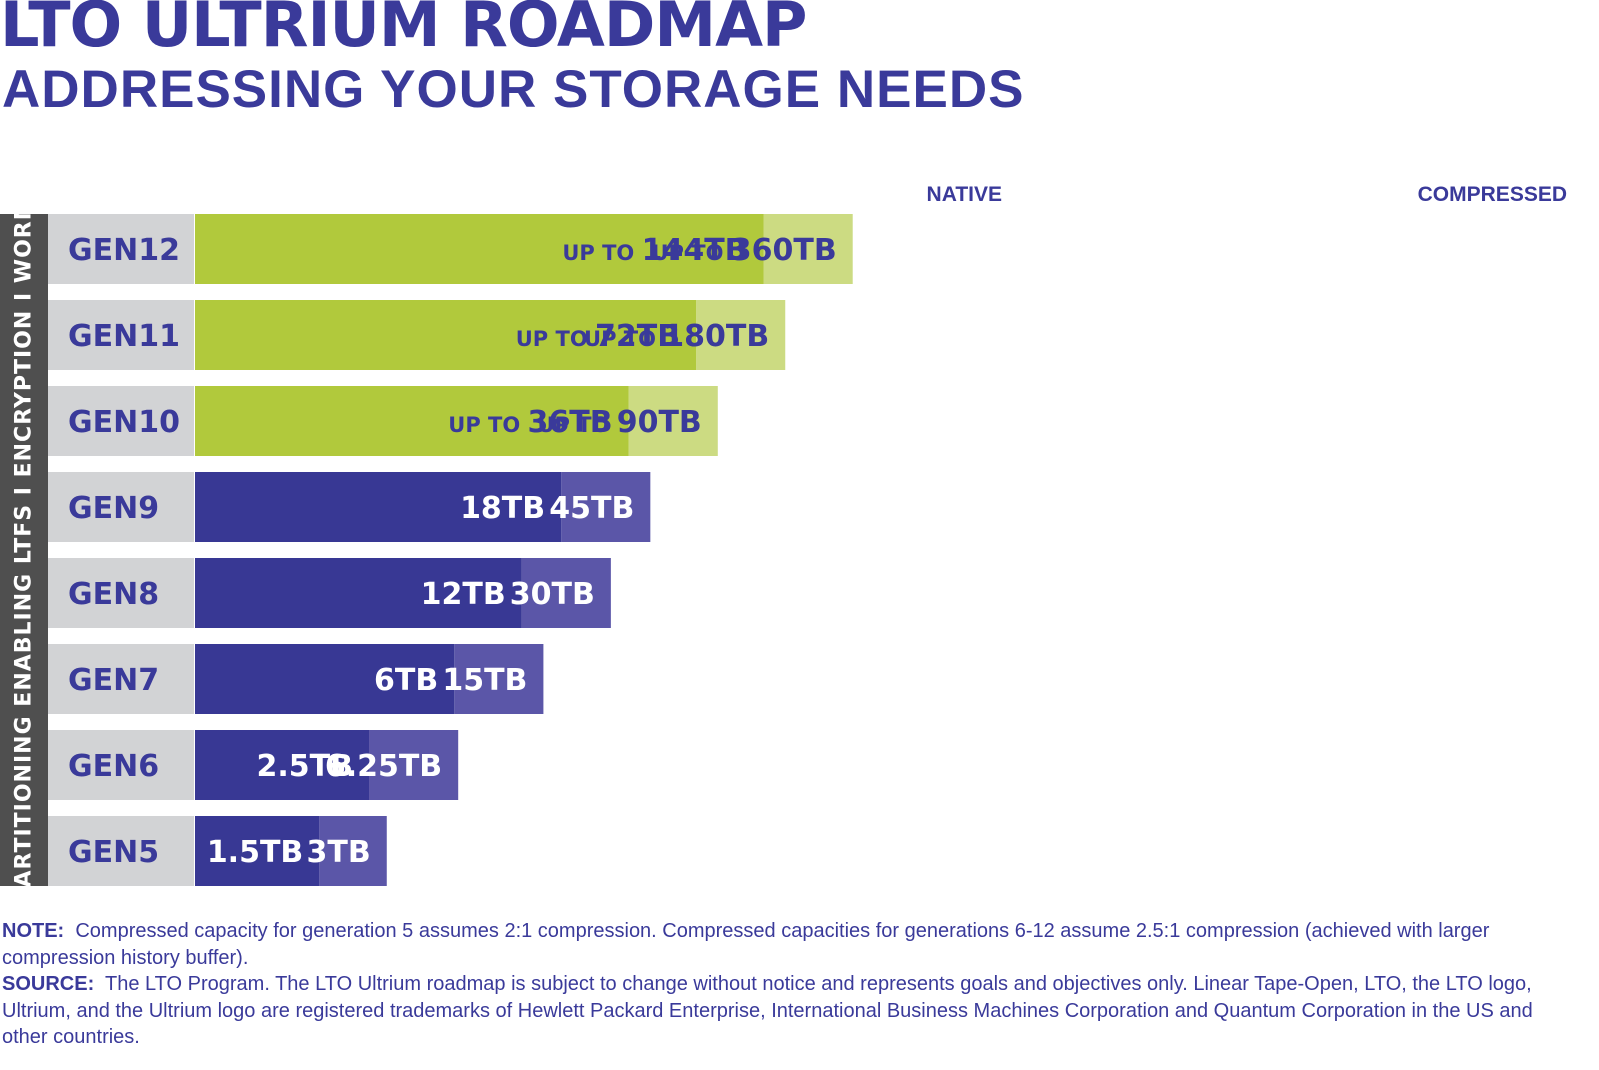  Describe the element at coordinates (484, 680) in the screenshot. I see `compressed-value-label-gen7: 15TB` at that location.